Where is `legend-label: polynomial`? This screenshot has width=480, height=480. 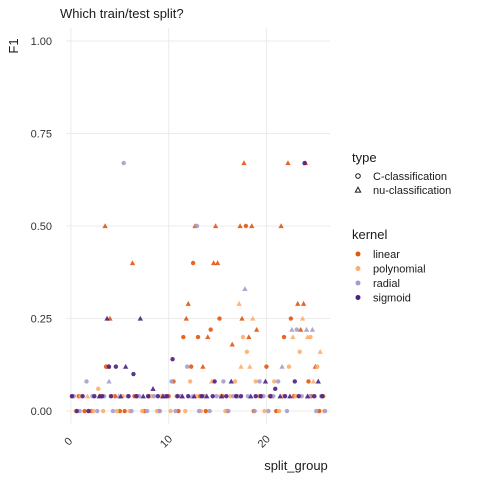 legend-label: polynomial is located at coordinates (399, 270).